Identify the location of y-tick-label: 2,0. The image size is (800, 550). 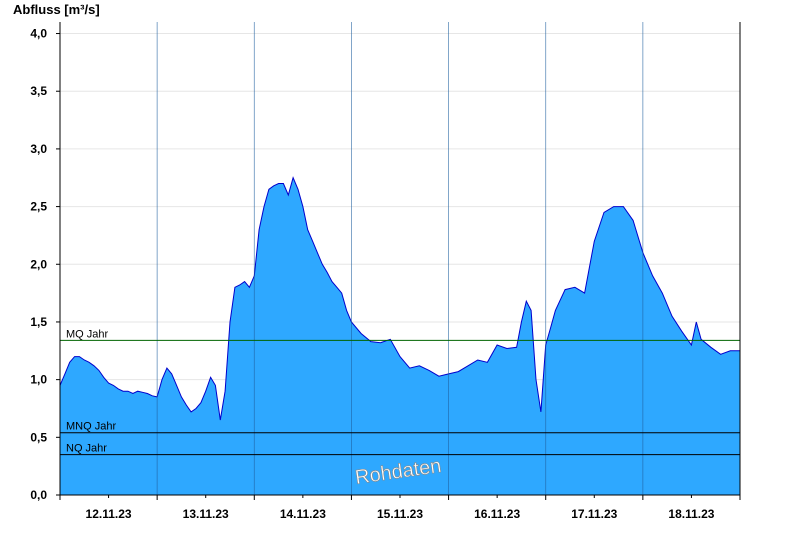
(38, 264).